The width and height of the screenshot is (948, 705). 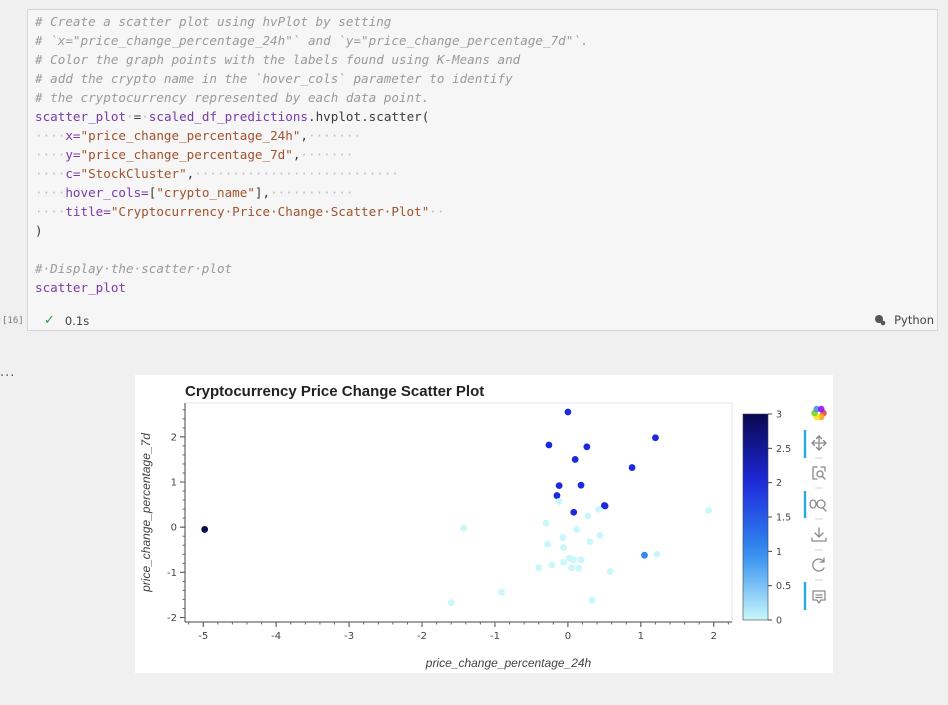 I want to click on colorbar-tick-label: 3, so click(x=779, y=415).